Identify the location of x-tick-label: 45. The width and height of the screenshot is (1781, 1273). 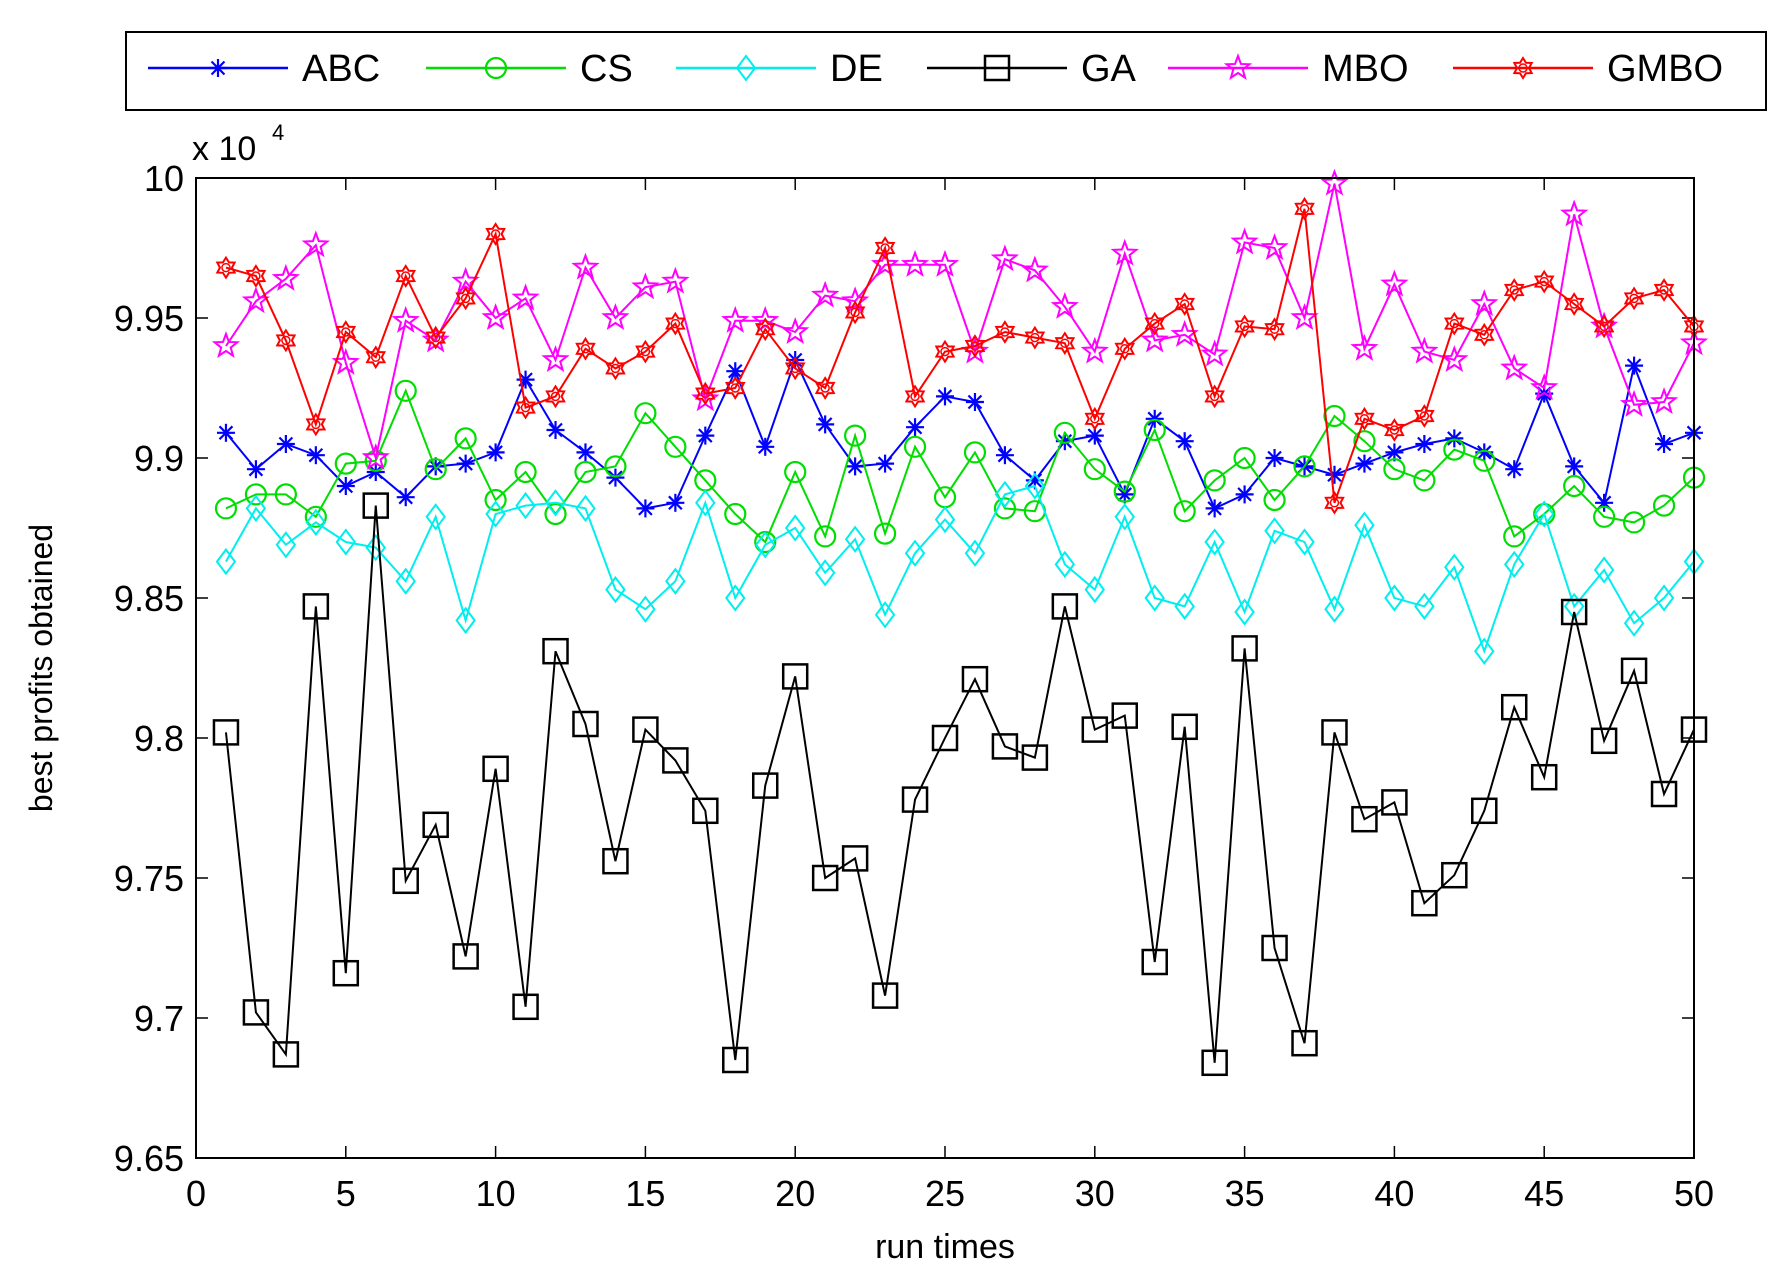
(1544, 1193).